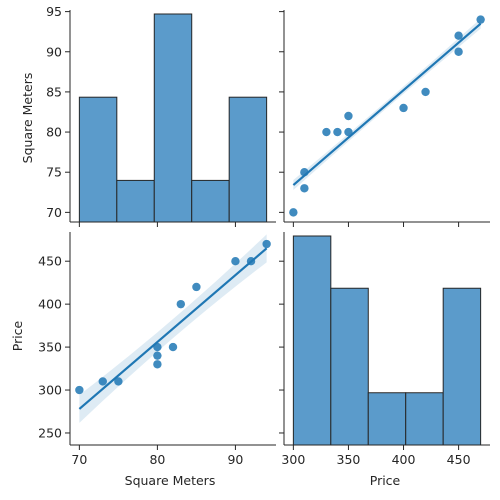 The image size is (500, 500). Describe the element at coordinates (50, 304) in the screenshot. I see `y-tick-label: 400` at that location.